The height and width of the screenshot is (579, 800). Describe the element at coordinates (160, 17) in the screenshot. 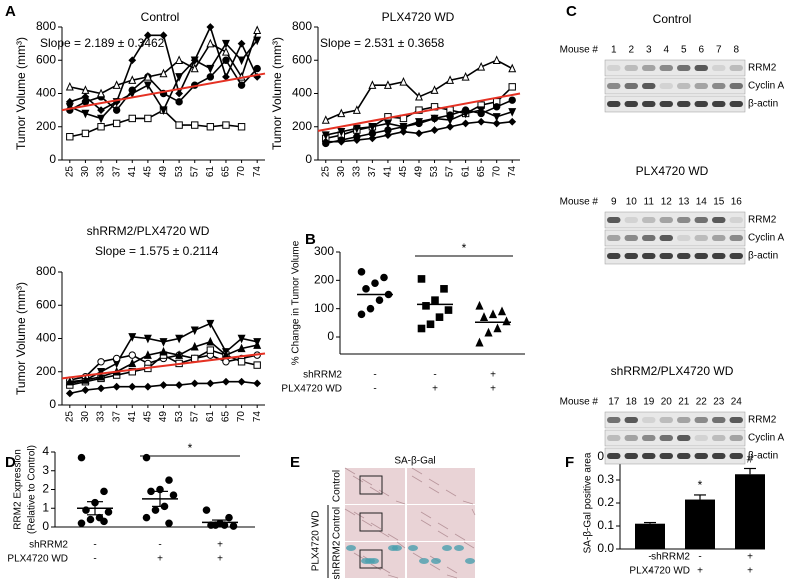

I see `chart-title: Control` at that location.